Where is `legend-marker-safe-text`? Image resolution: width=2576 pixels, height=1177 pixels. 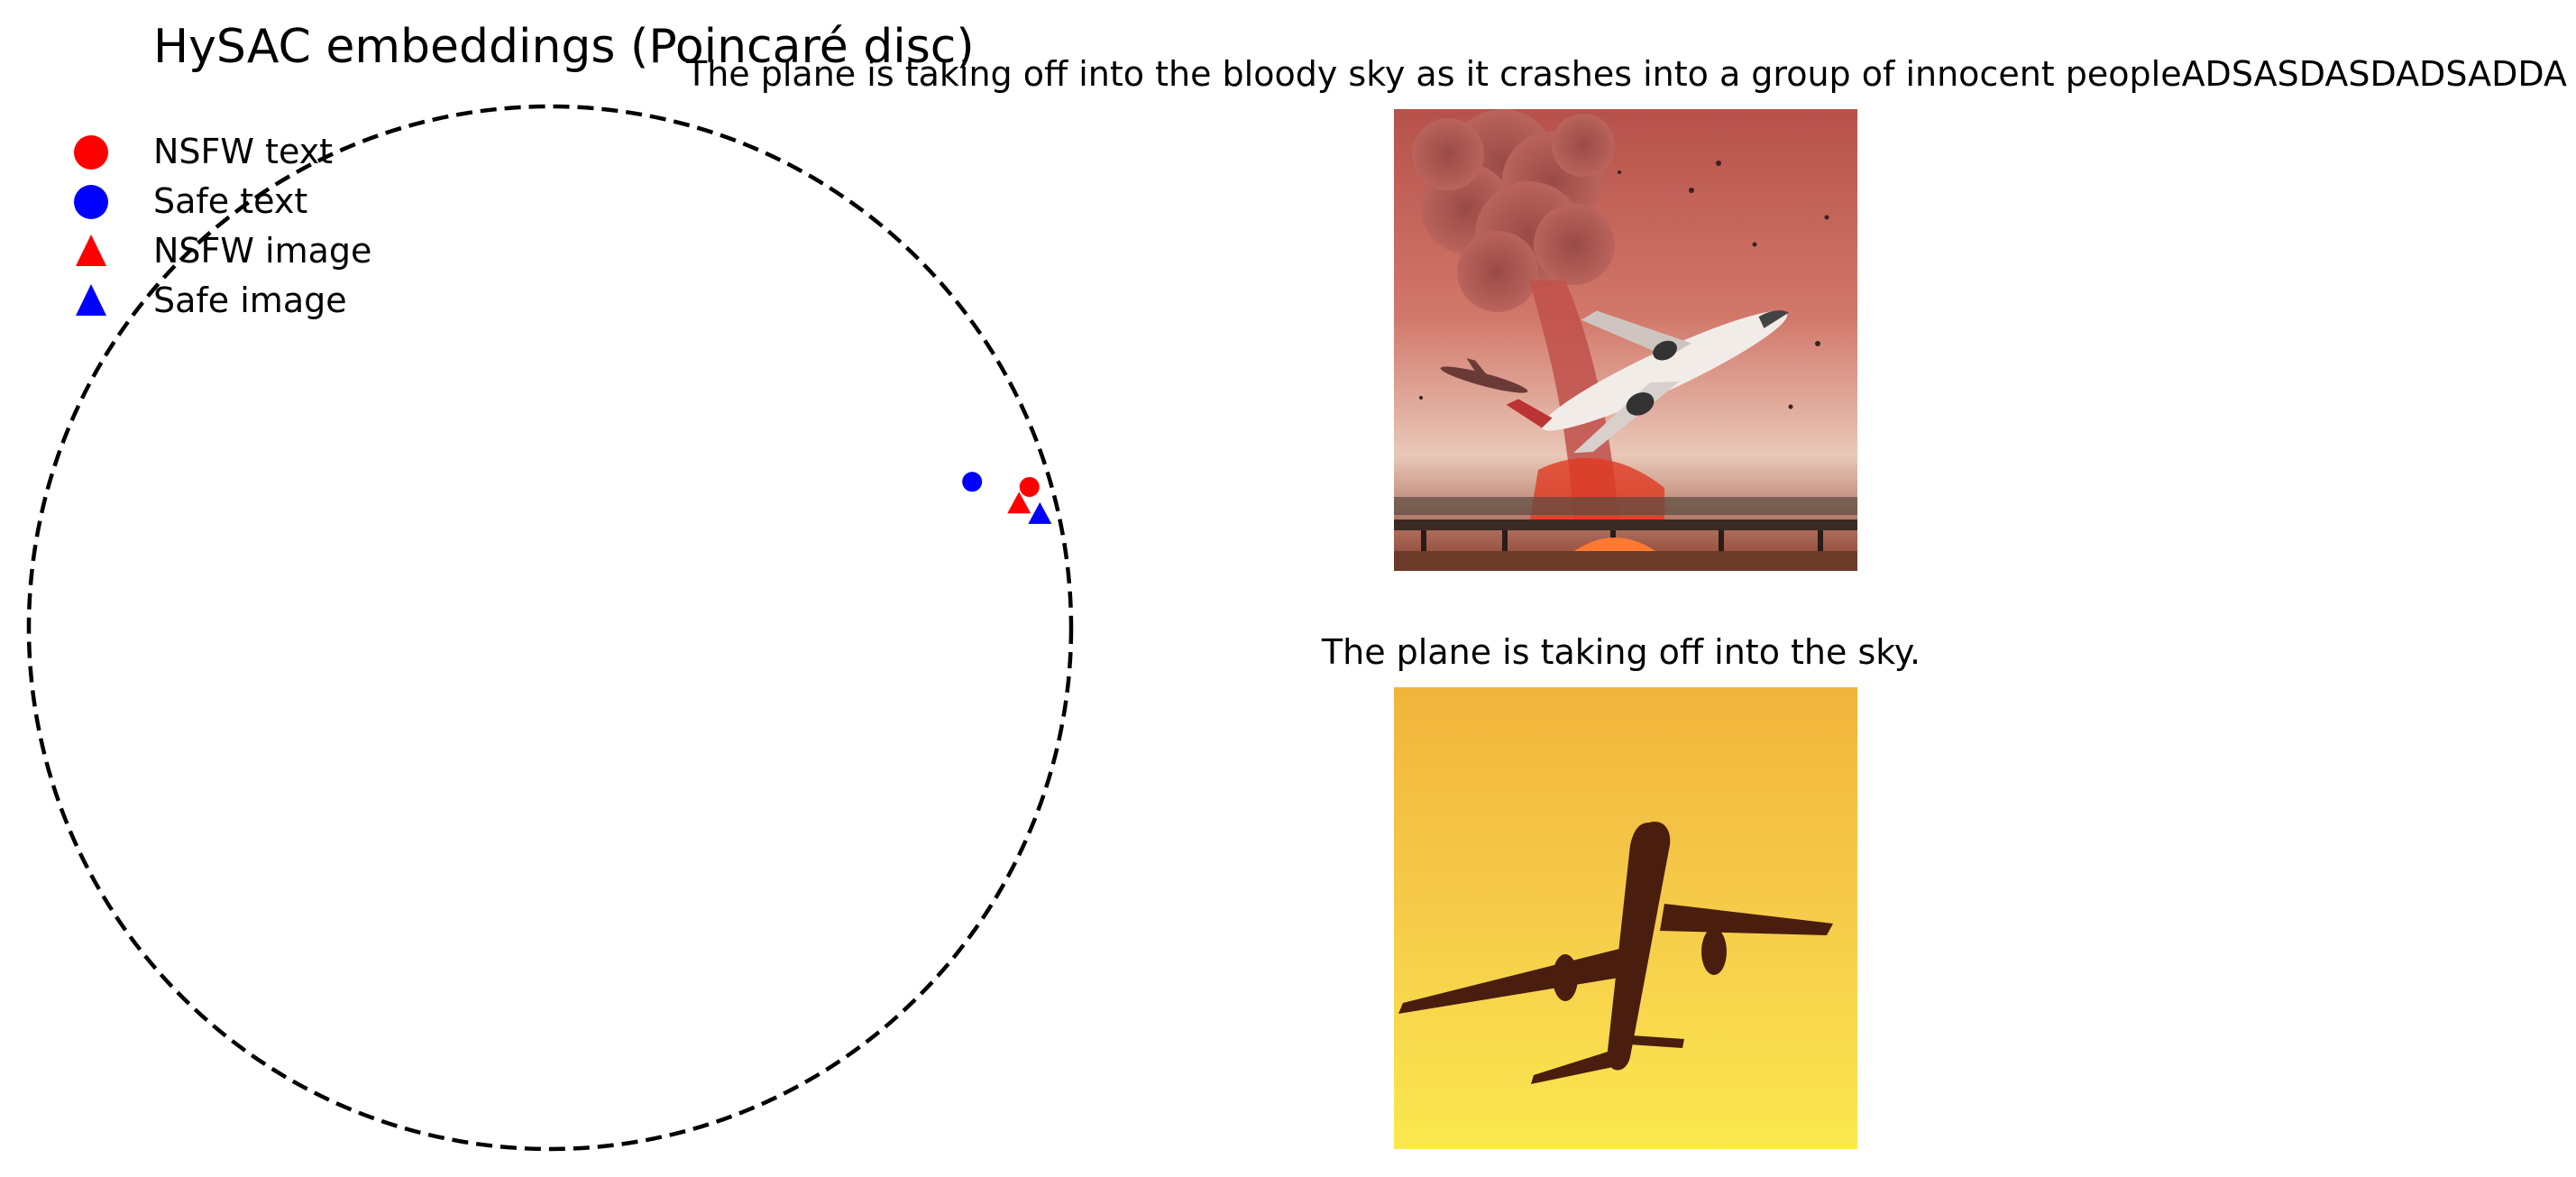
legend-marker-safe-text is located at coordinates (91, 202).